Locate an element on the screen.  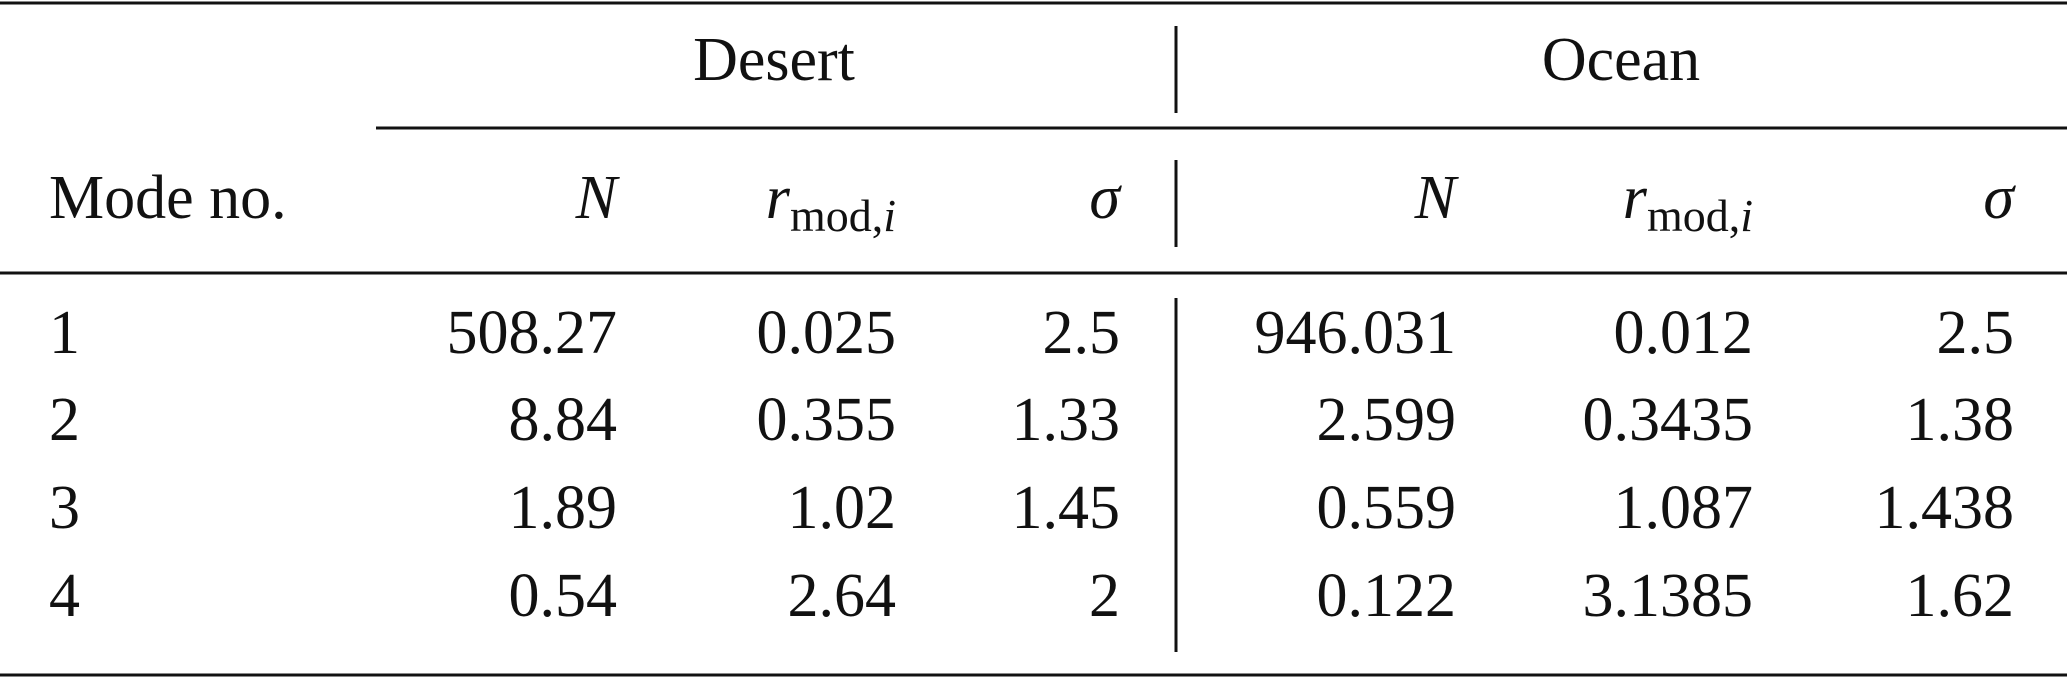
cell: 1.62 is located at coordinates (1960, 596).